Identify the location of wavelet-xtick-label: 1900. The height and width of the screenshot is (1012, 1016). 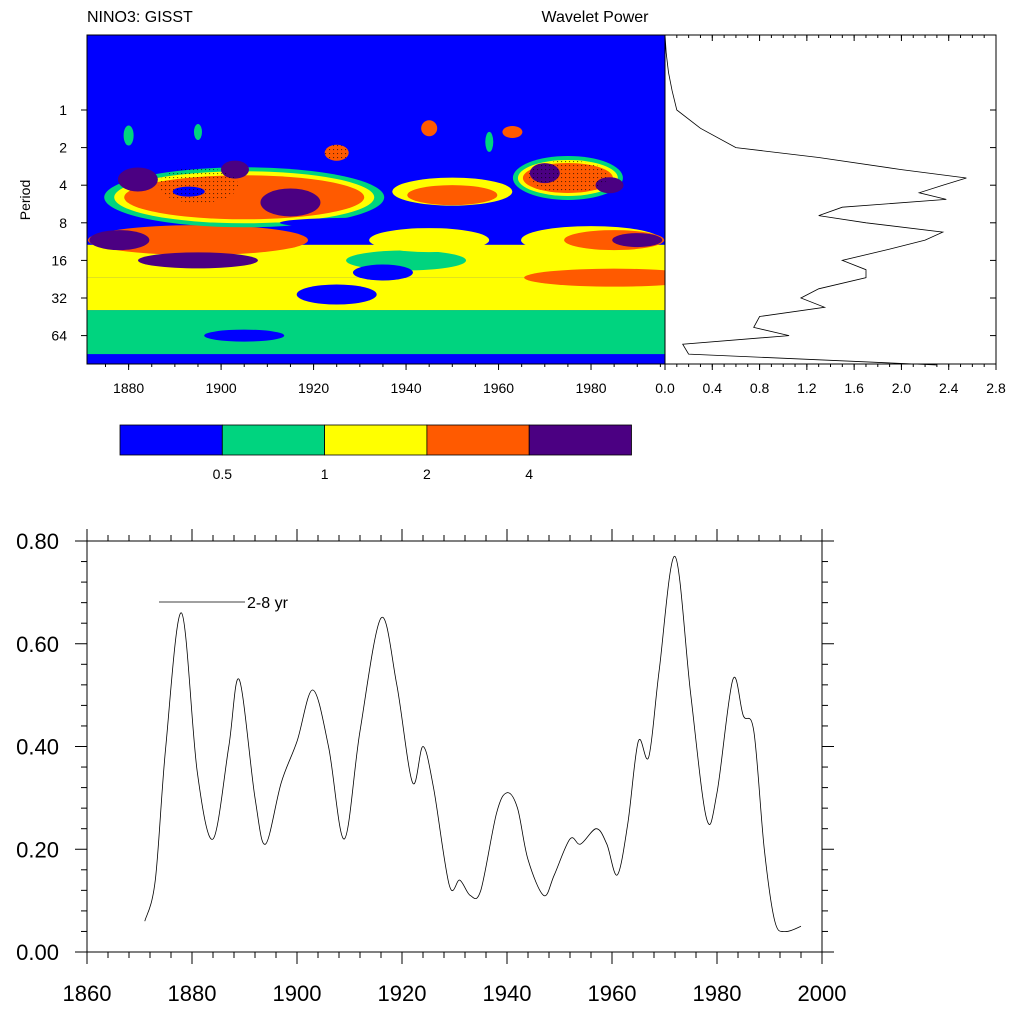
(221, 388).